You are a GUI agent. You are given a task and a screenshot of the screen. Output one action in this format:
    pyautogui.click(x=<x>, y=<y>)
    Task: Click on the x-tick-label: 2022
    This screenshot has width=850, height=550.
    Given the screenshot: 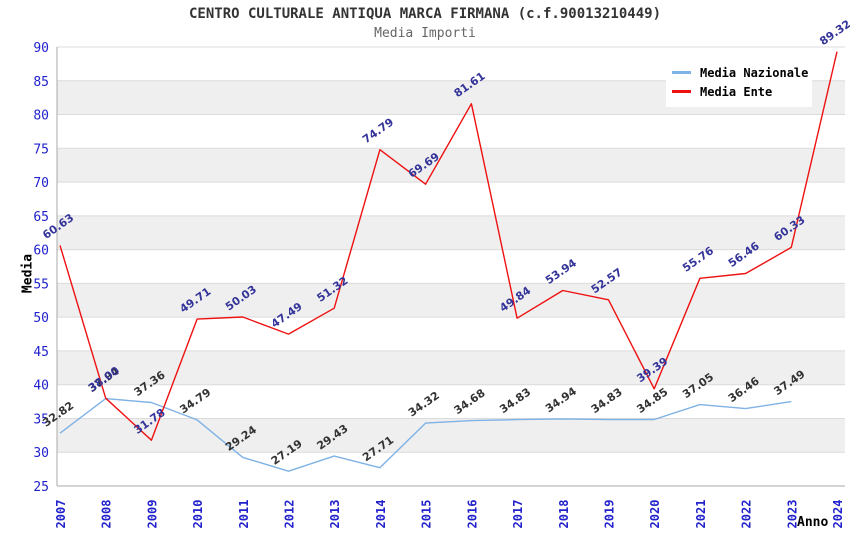 What is the action you would take?
    pyautogui.click(x=747, y=514)
    